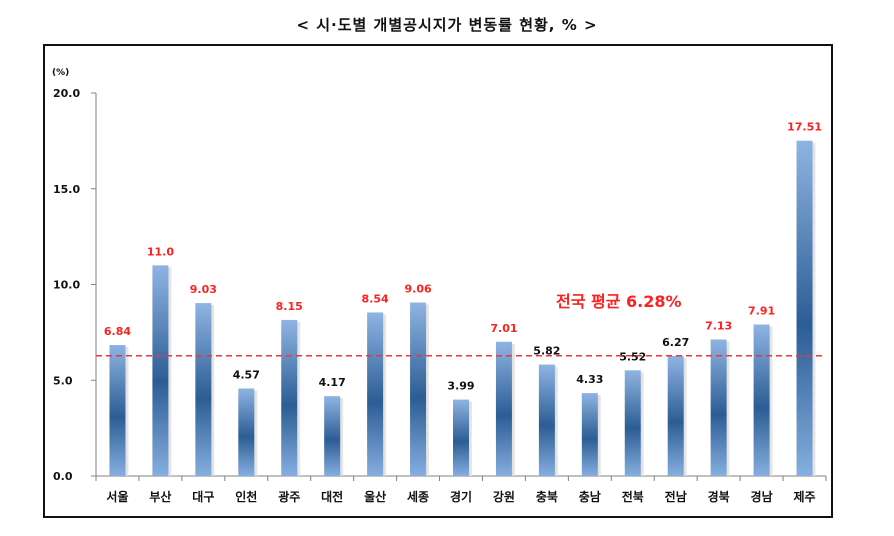 The height and width of the screenshot is (536, 894). What do you see at coordinates (546, 420) in the screenshot?
I see `bar-충북` at bounding box center [546, 420].